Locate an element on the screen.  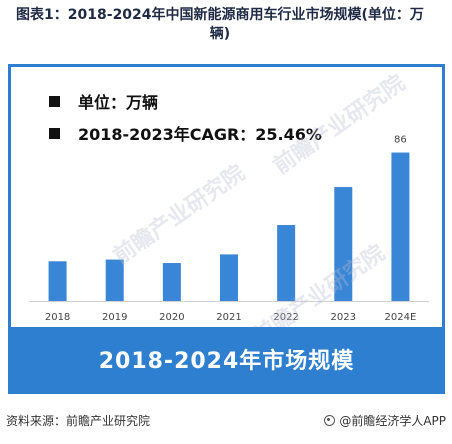
legend-cagr: 2018-2023年CAGR：25.46% is located at coordinates (185, 133).